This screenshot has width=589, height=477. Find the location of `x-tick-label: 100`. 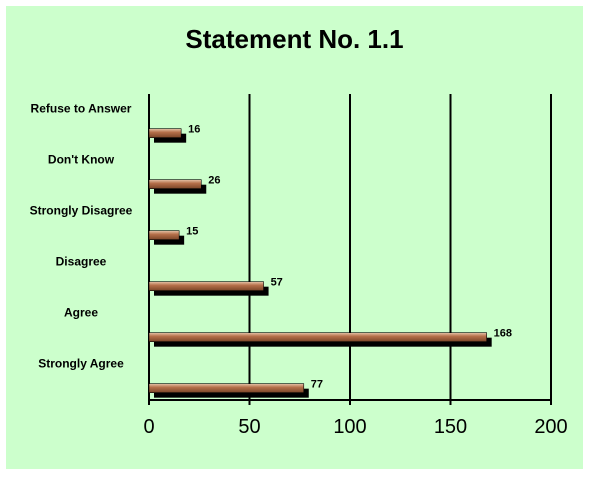

x-tick-label: 100 is located at coordinates (349, 427).